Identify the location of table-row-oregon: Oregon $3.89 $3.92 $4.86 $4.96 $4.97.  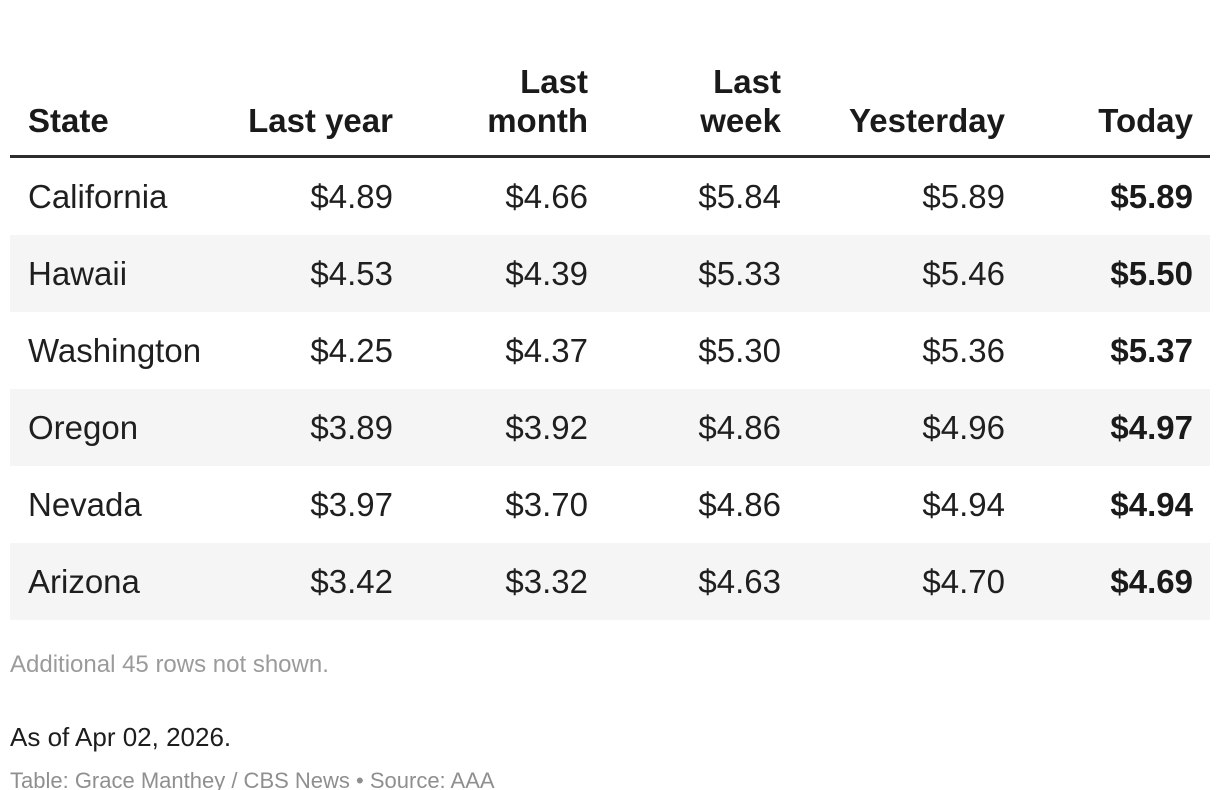
(610, 427).